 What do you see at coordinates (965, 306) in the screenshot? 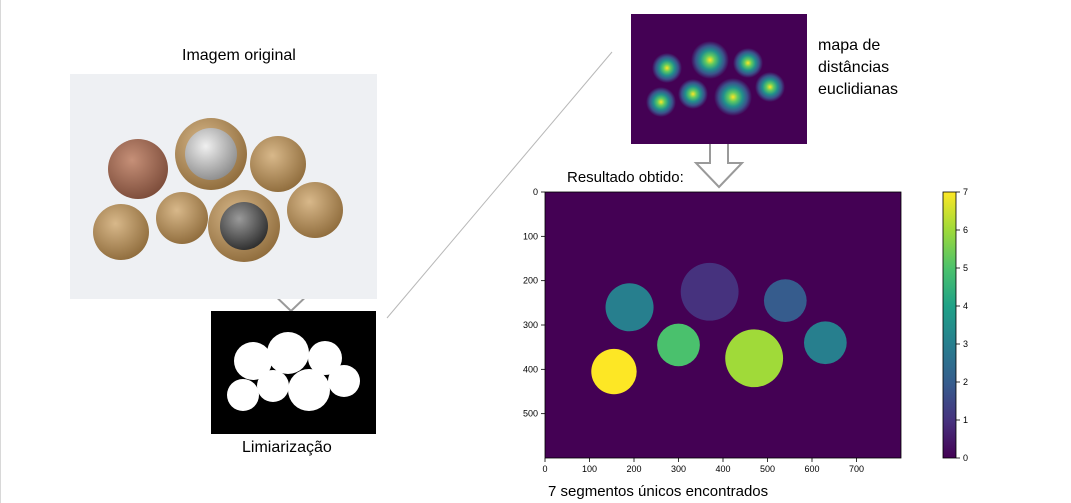
I see `colorbar-tick-label: 4` at bounding box center [965, 306].